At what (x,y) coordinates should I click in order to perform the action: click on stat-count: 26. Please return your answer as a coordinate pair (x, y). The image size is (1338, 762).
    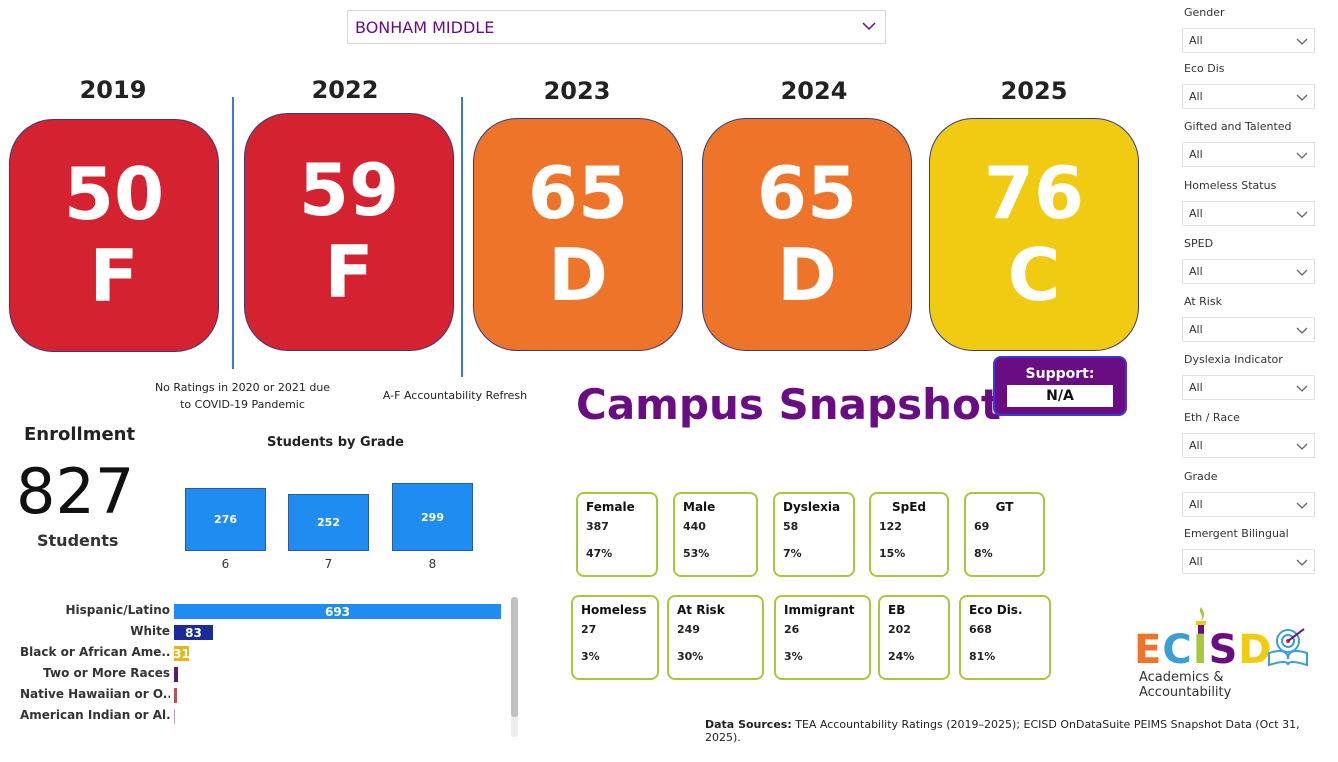
    Looking at the image, I should click on (792, 629).